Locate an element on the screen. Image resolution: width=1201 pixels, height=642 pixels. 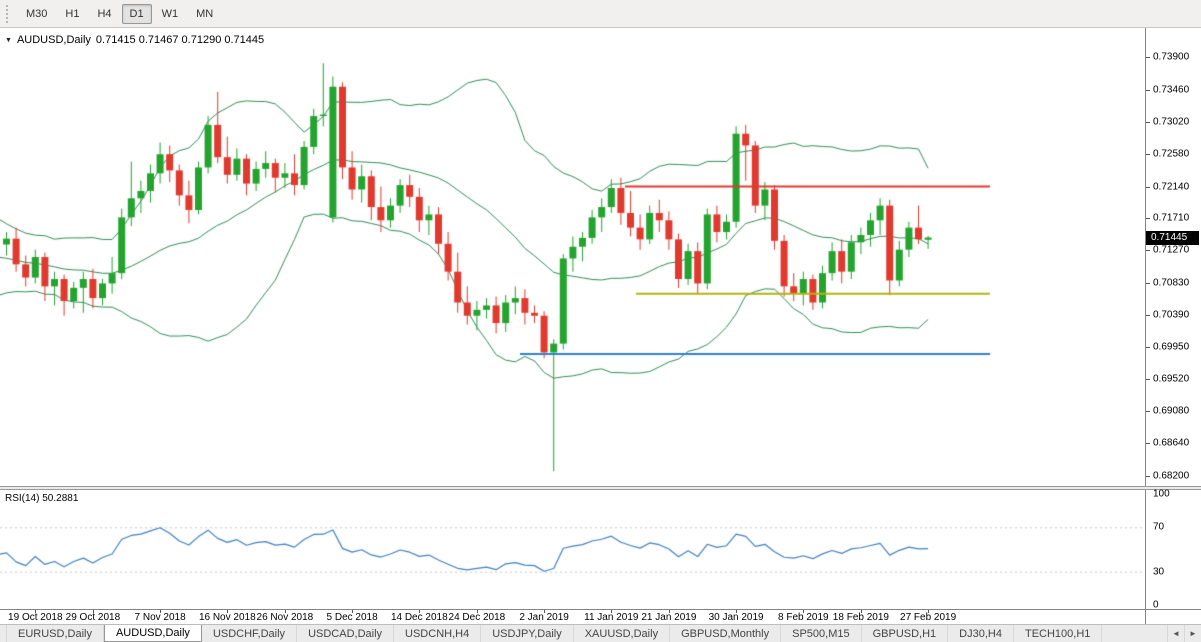
chart-tab-xauusd: XAUUSD,Daily is located at coordinates (622, 633).